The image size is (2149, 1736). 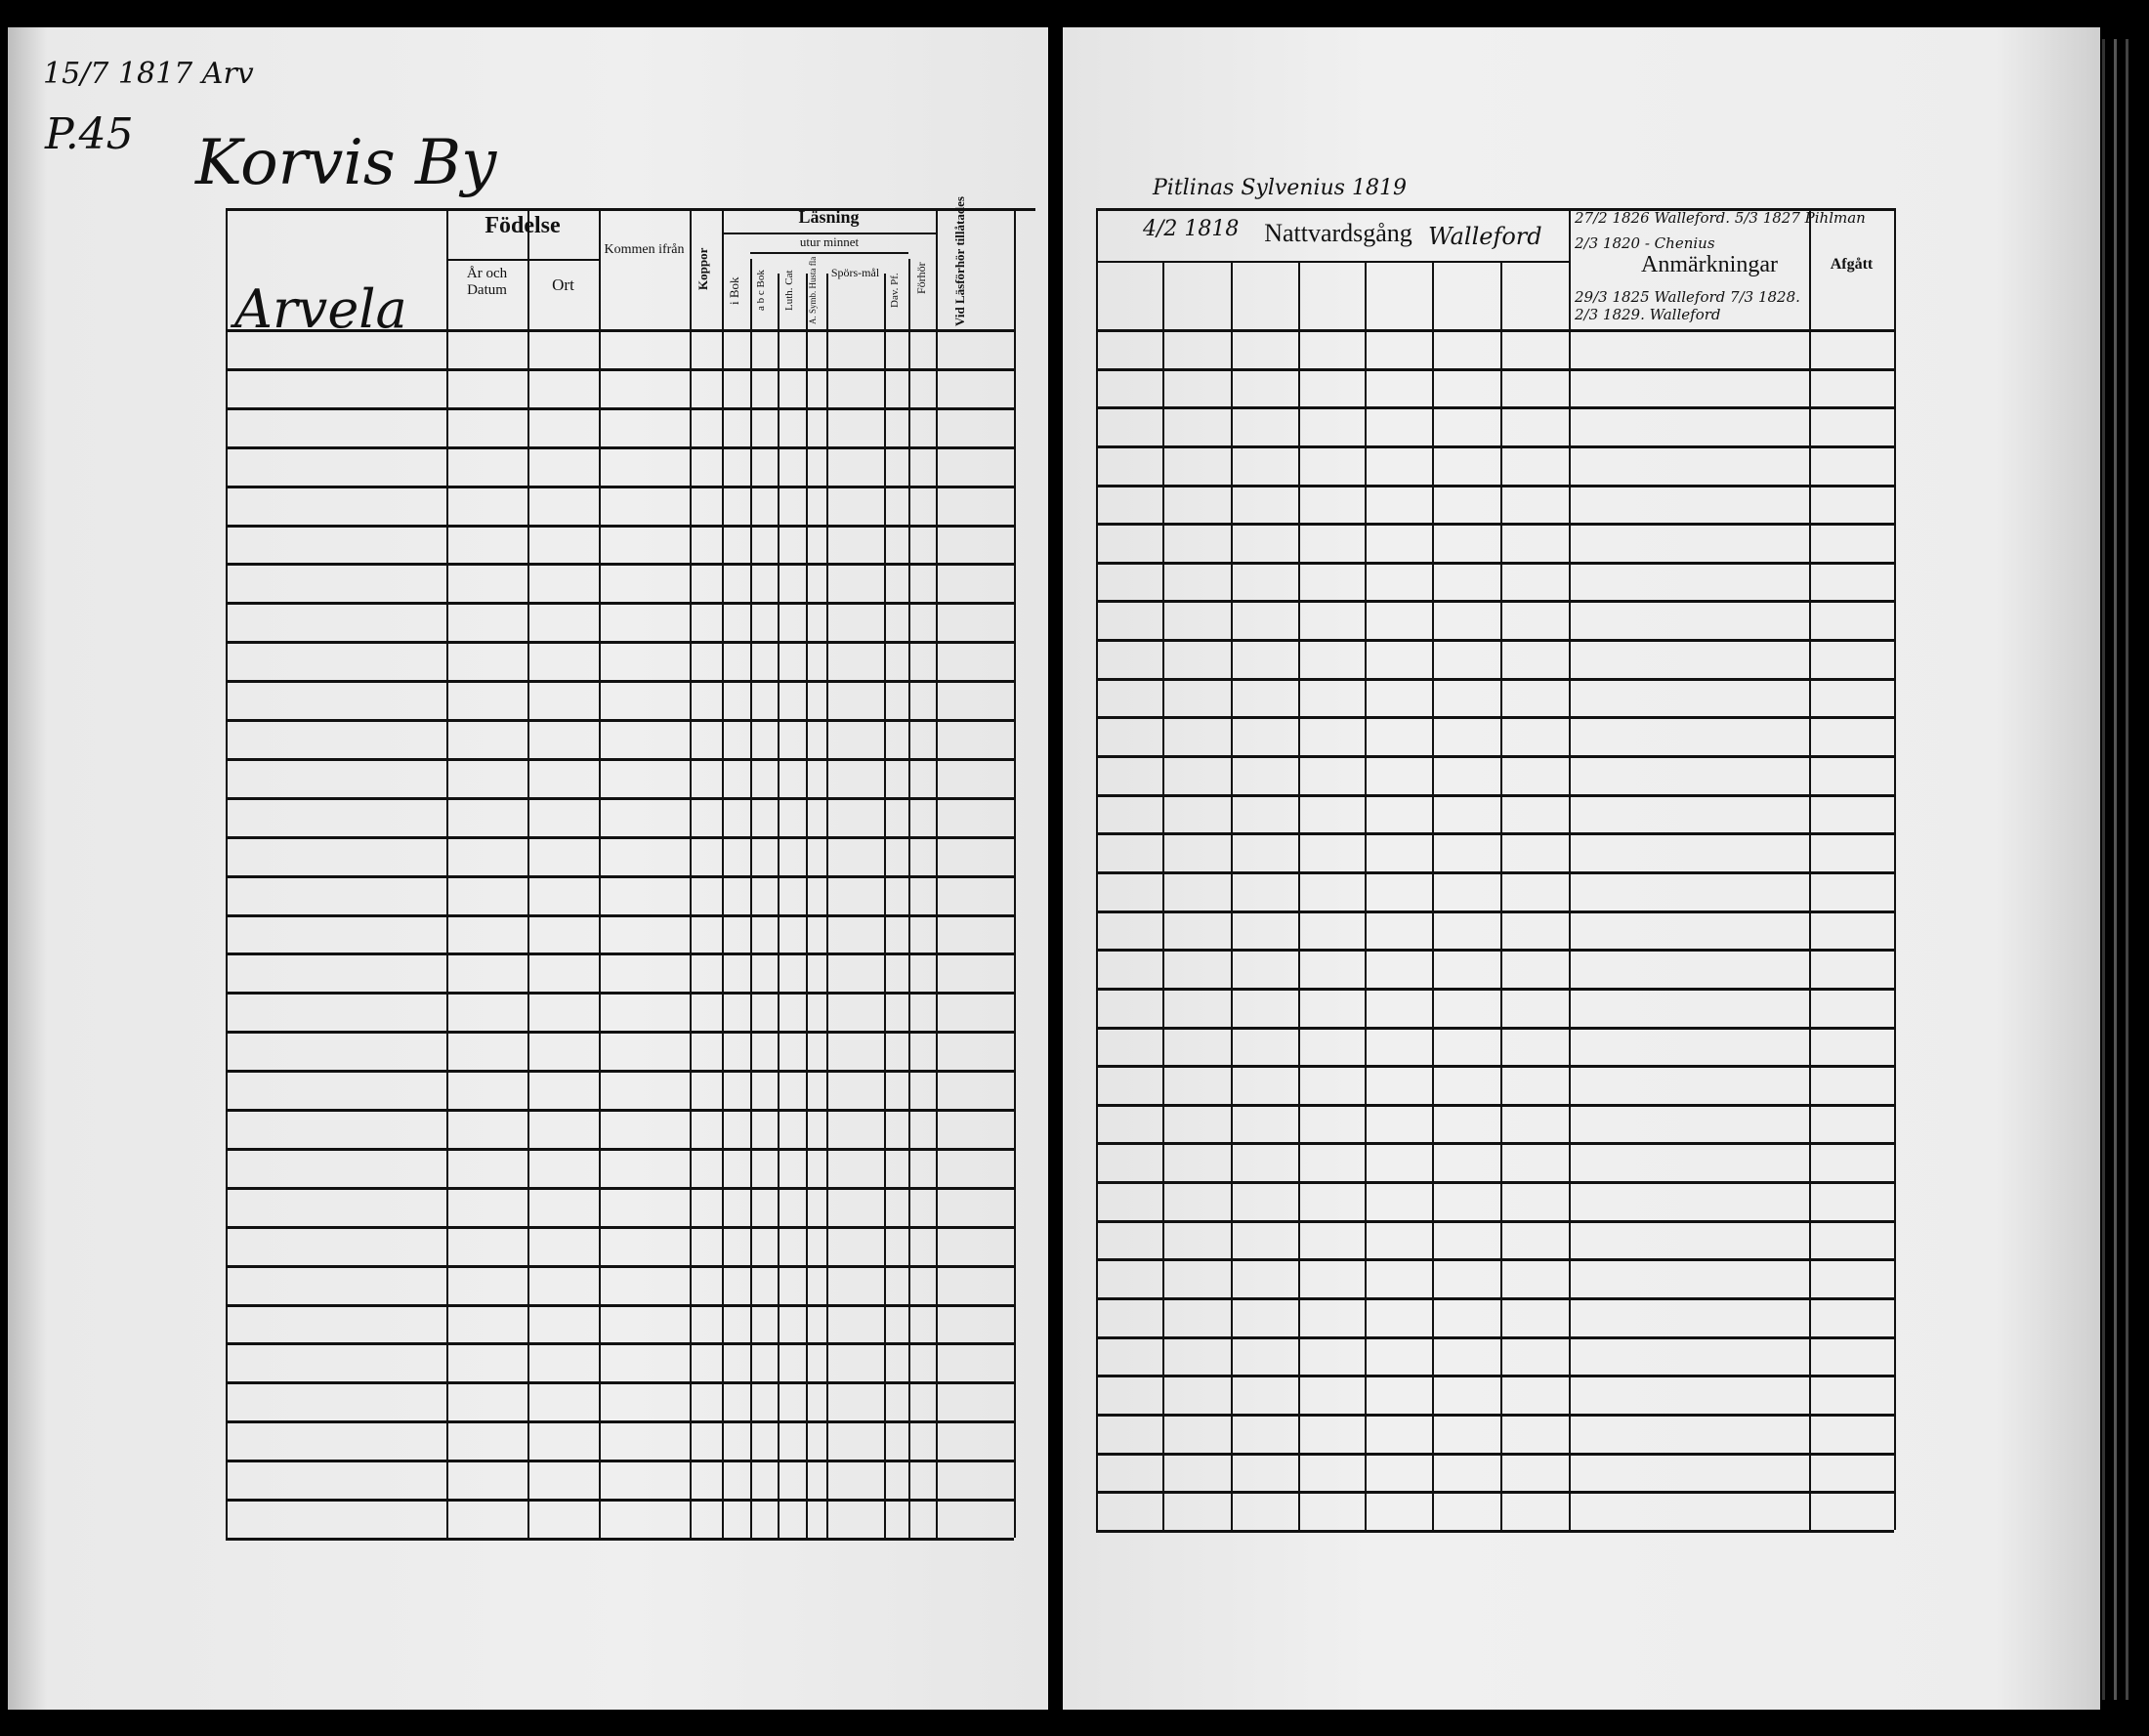 What do you see at coordinates (761, 291) in the screenshot?
I see `header-abc-bok: a b c Bok` at bounding box center [761, 291].